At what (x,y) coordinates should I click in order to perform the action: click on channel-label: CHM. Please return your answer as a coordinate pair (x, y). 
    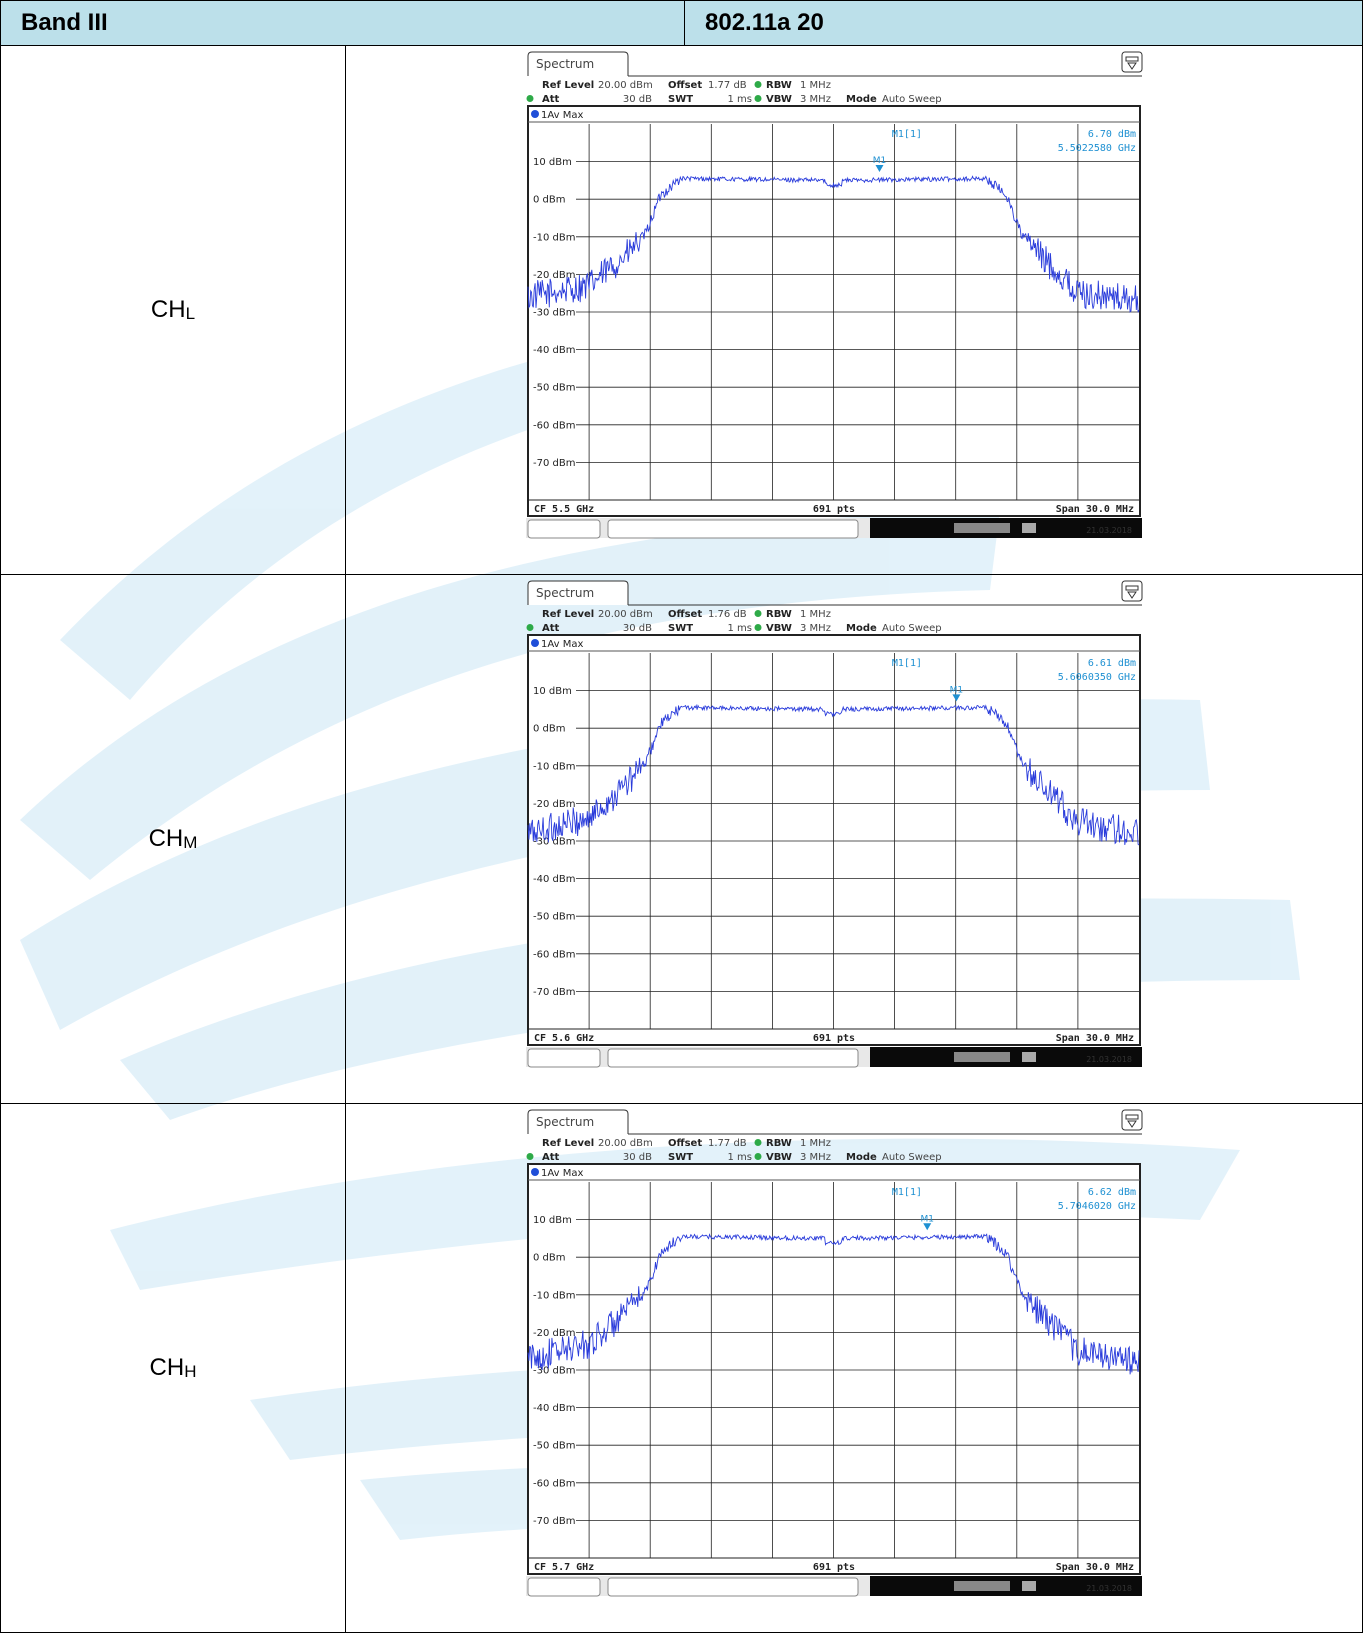
    Looking at the image, I should click on (173, 839).